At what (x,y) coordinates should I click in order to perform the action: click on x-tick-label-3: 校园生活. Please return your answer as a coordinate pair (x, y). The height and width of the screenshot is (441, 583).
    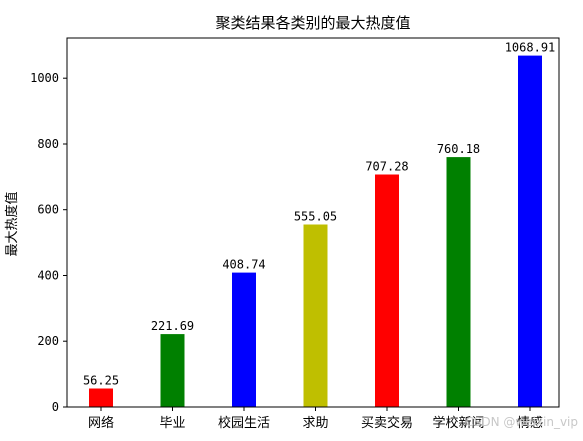
    Looking at the image, I should click on (244, 423).